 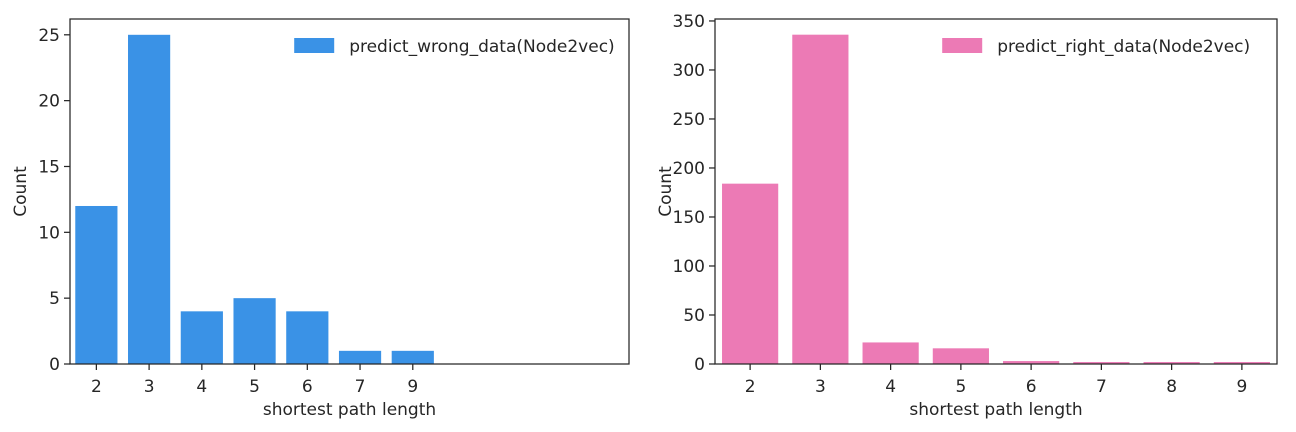 What do you see at coordinates (689, 71) in the screenshot?
I see `y-tick-label: 300` at bounding box center [689, 71].